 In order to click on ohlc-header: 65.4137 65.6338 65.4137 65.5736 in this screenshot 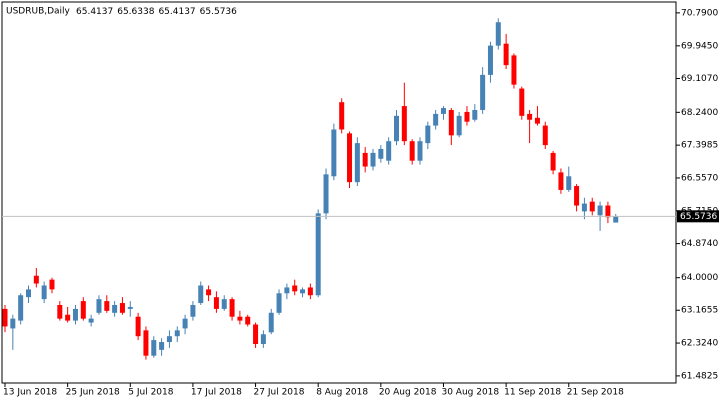, I will do `click(156, 12)`.